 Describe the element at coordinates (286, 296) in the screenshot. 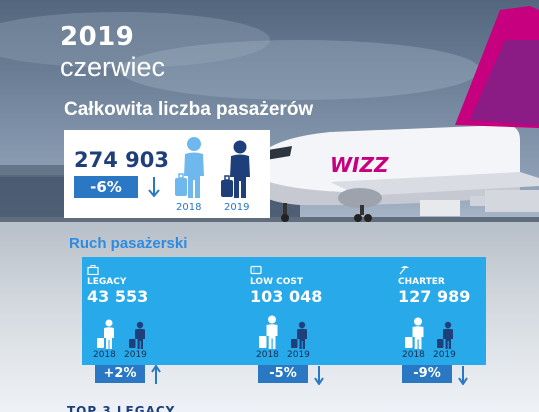

I see `category-value: 103 048` at that location.